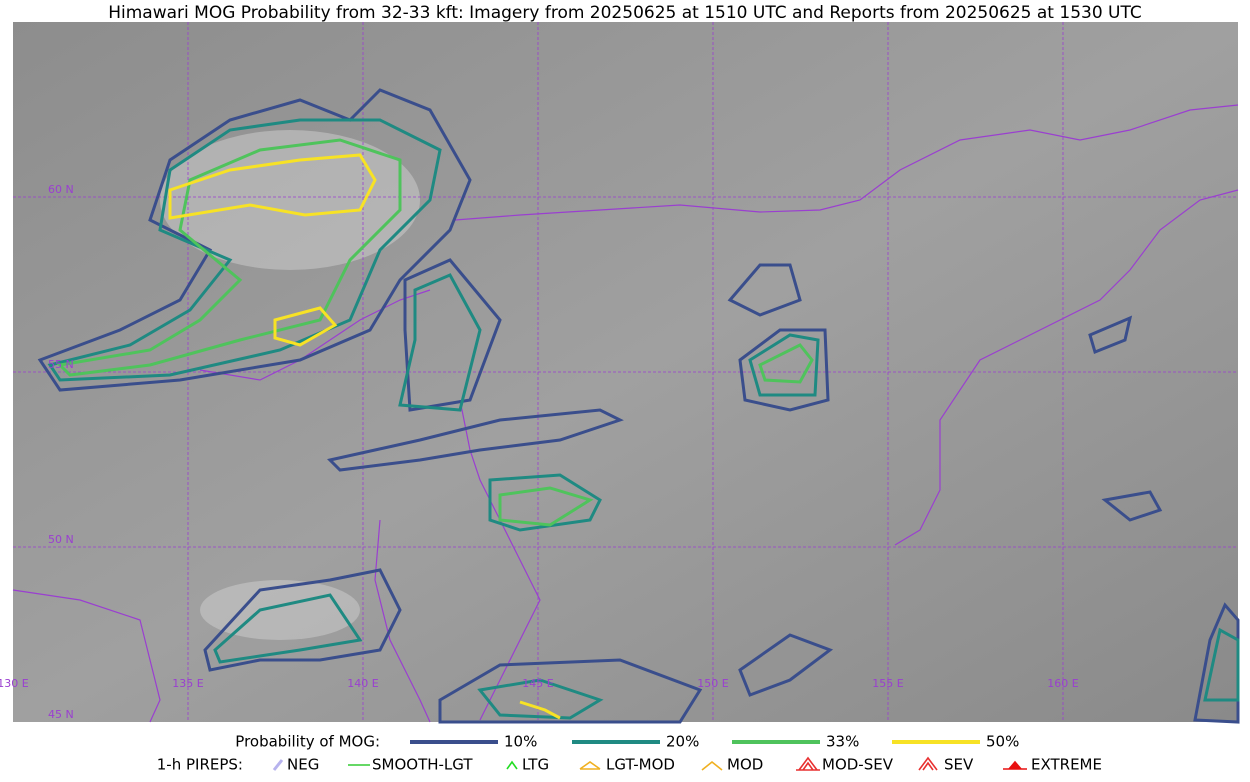 The width and height of the screenshot is (1250, 782). Describe the element at coordinates (14, 683) in the screenshot. I see `longitude-label: 130 E` at that location.